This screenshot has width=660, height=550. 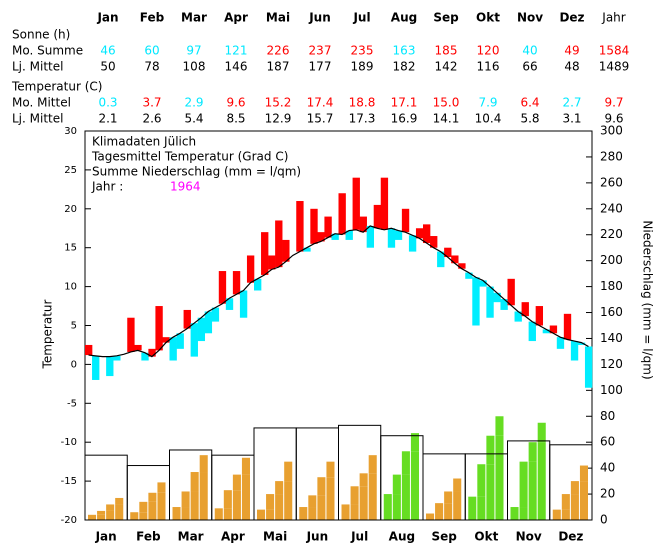 What do you see at coordinates (611, 286) in the screenshot?
I see `y2-tick-label: 180` at bounding box center [611, 286].